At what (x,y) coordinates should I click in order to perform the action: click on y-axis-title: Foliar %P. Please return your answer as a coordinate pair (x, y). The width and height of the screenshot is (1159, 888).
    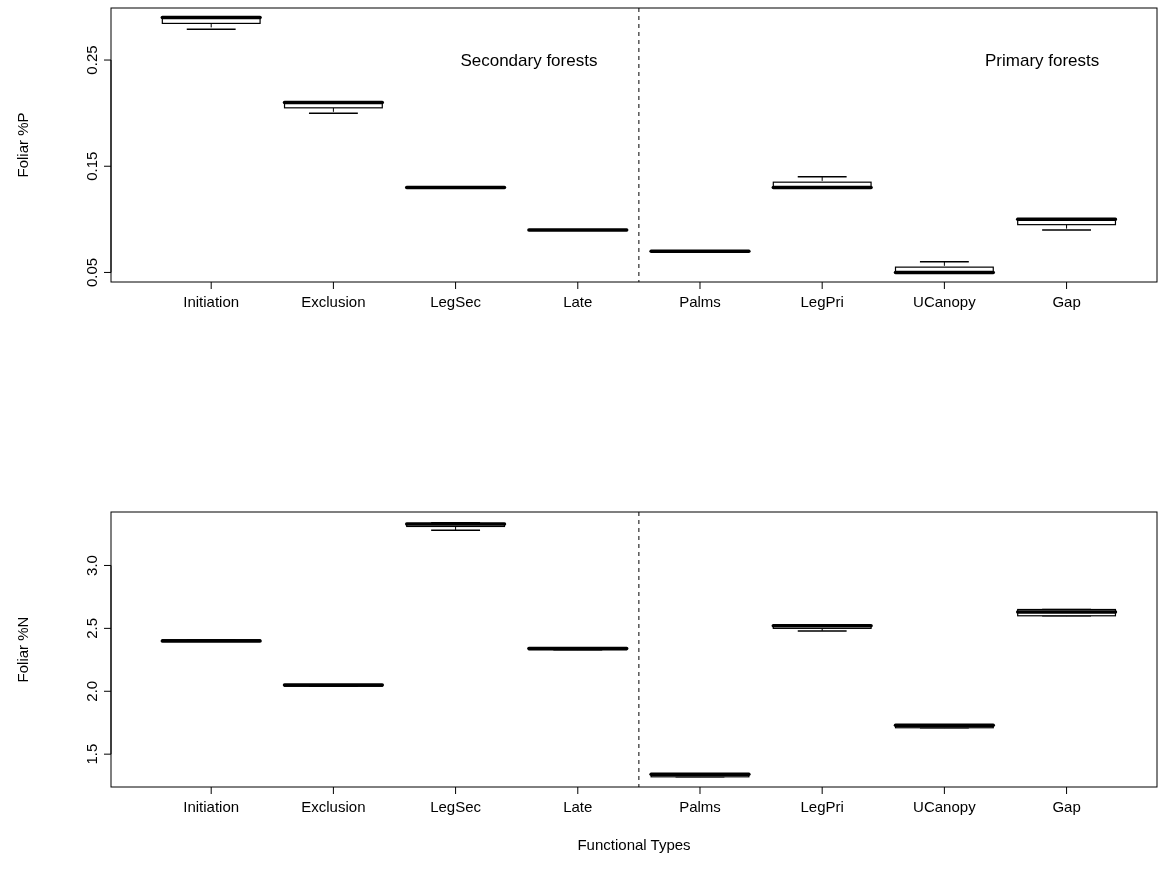
    Looking at the image, I should click on (22, 145).